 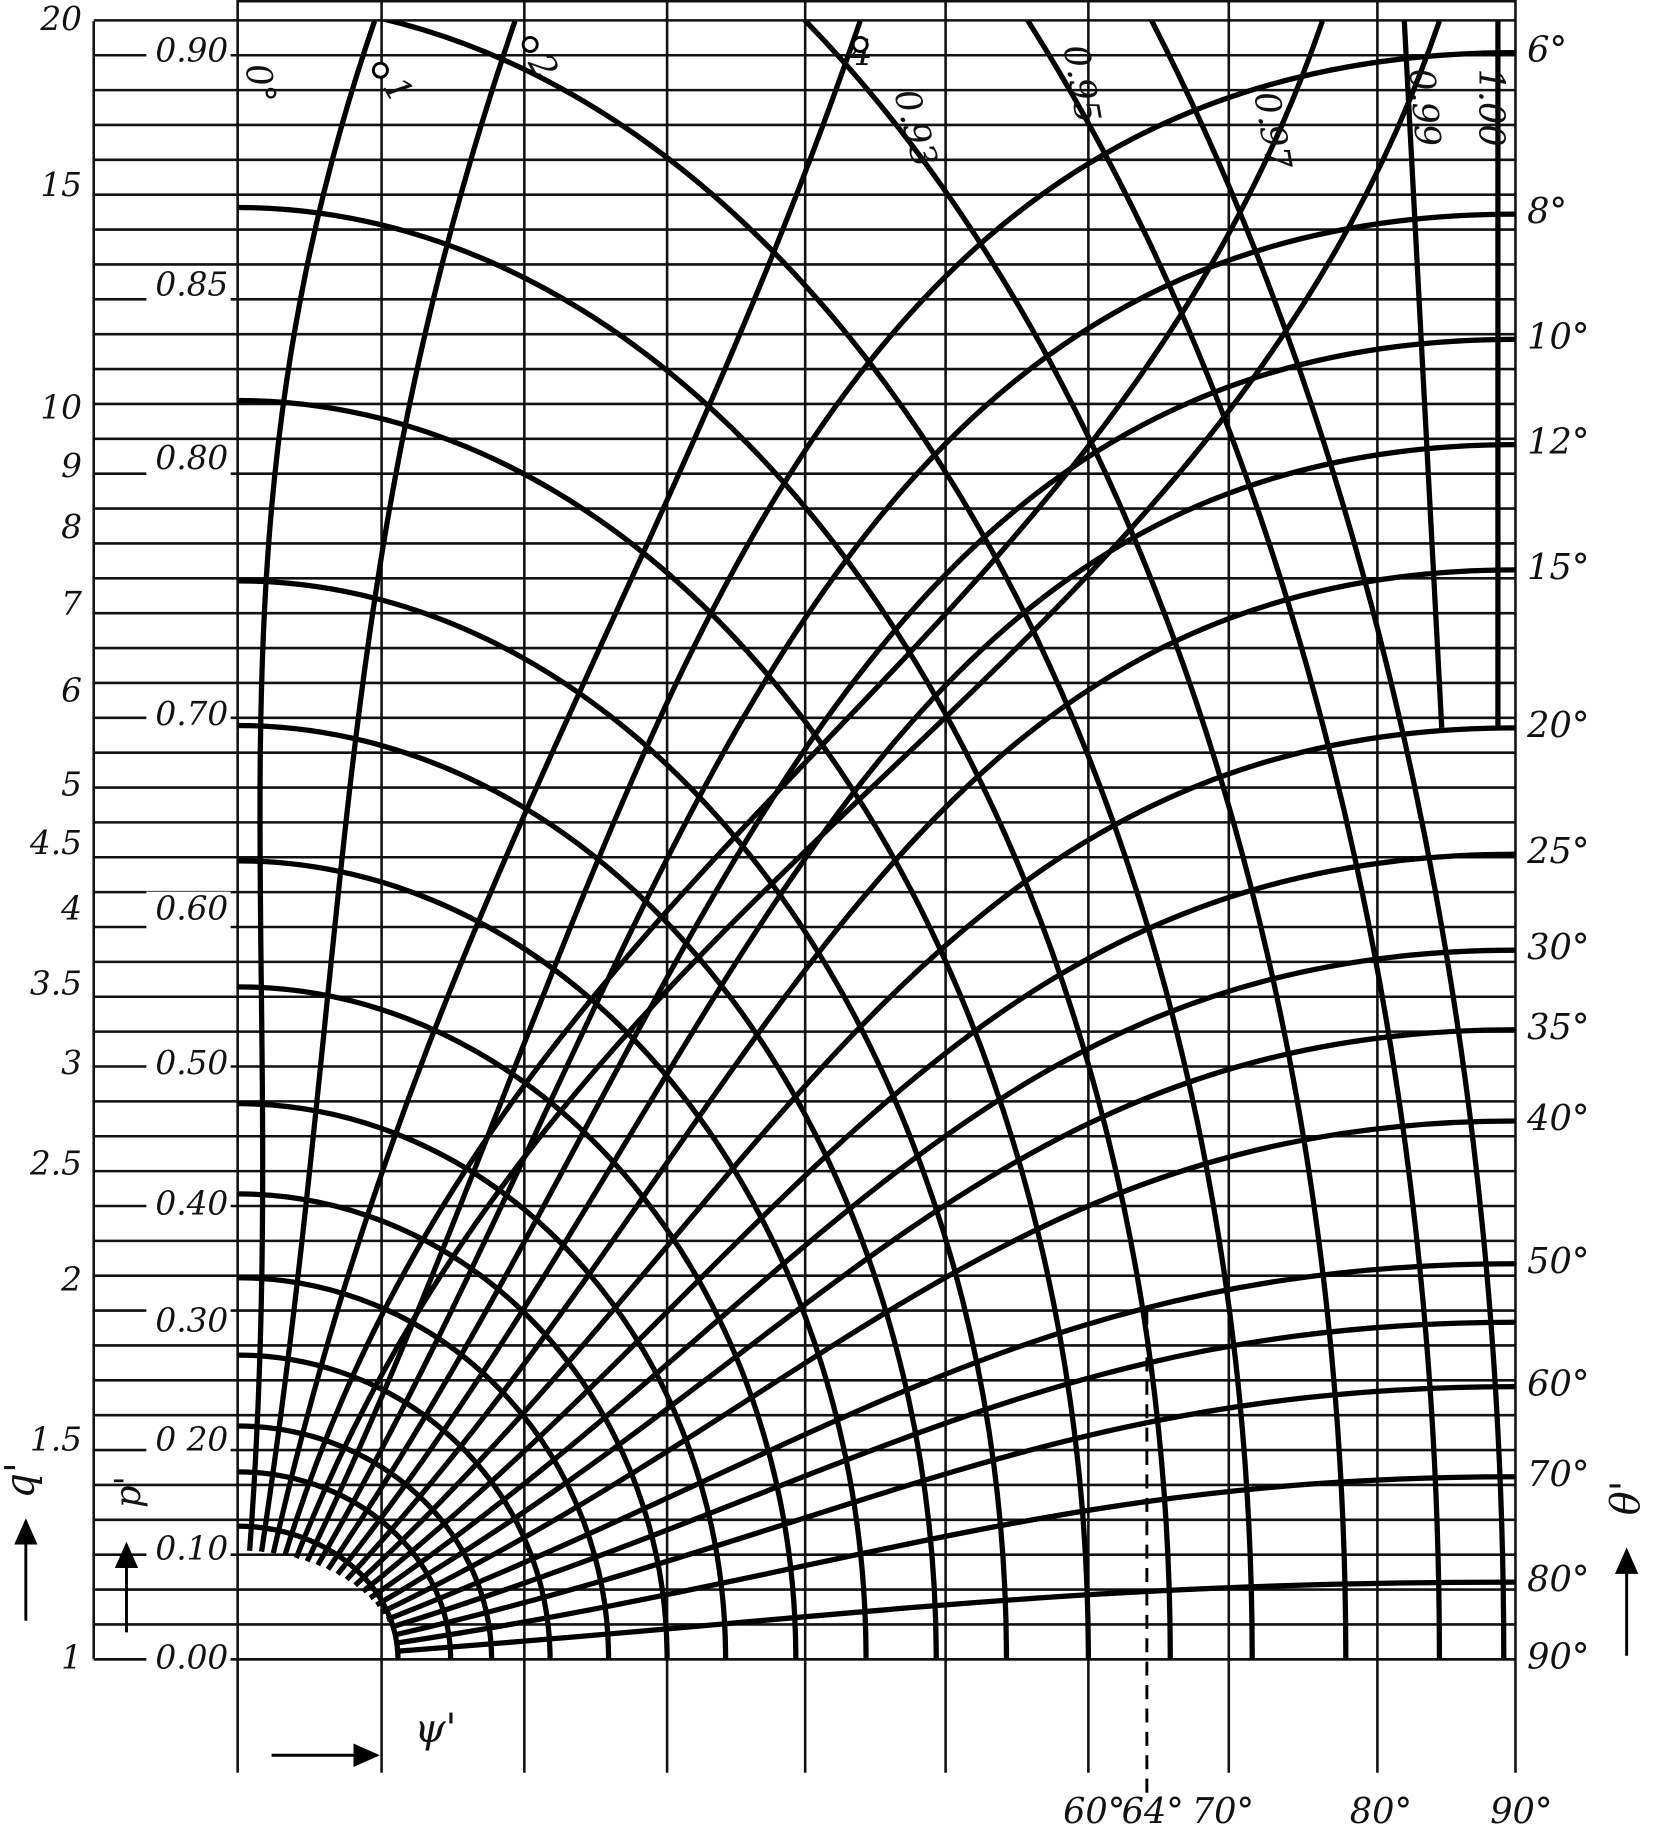 I want to click on p-tick-label: 0.50, so click(x=191, y=1063).